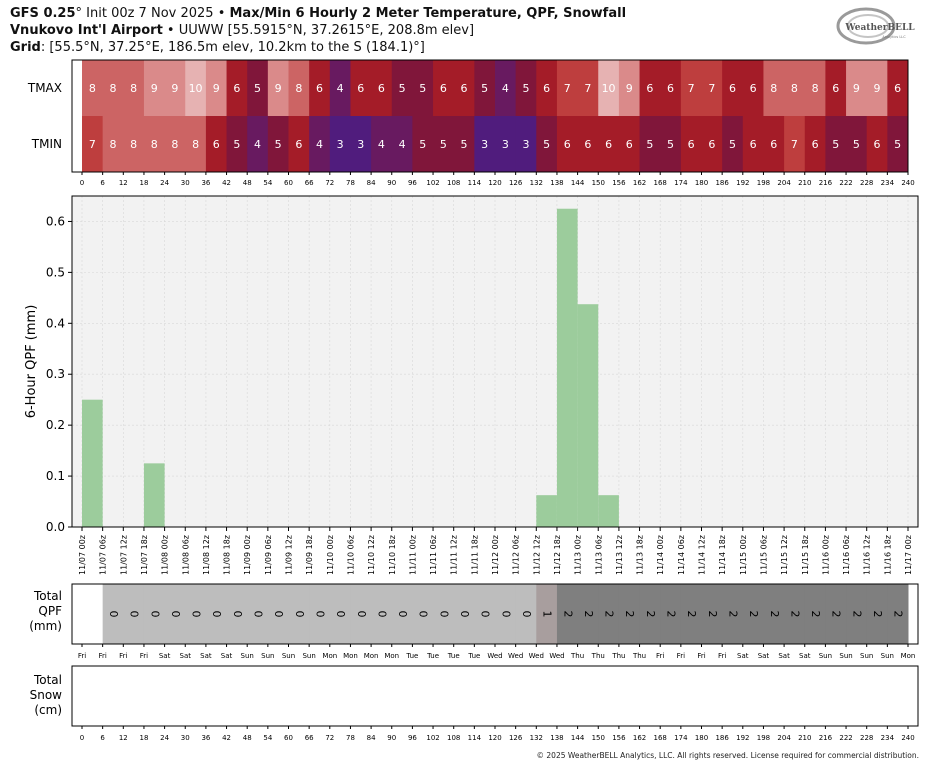 The width and height of the screenshot is (935, 768). I want to click on day-tick-label: Sun, so click(267, 656).